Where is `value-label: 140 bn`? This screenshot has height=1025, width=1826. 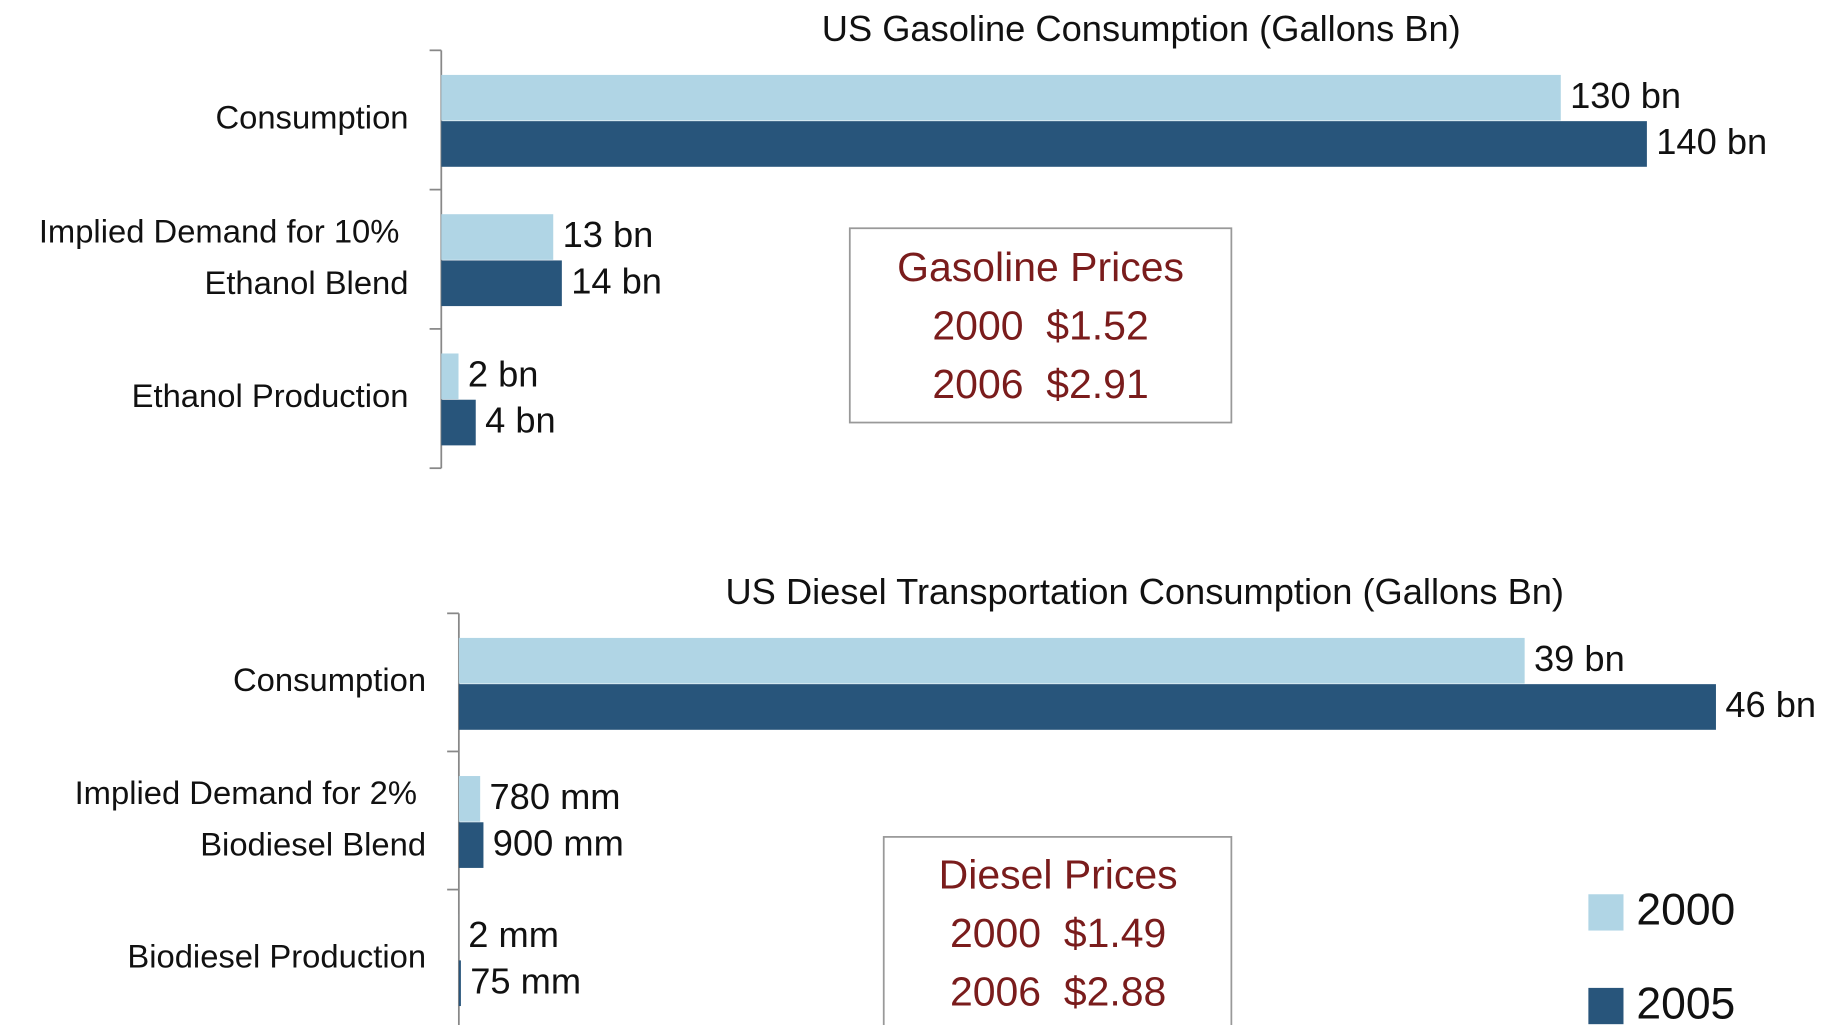 value-label: 140 bn is located at coordinates (1711, 141).